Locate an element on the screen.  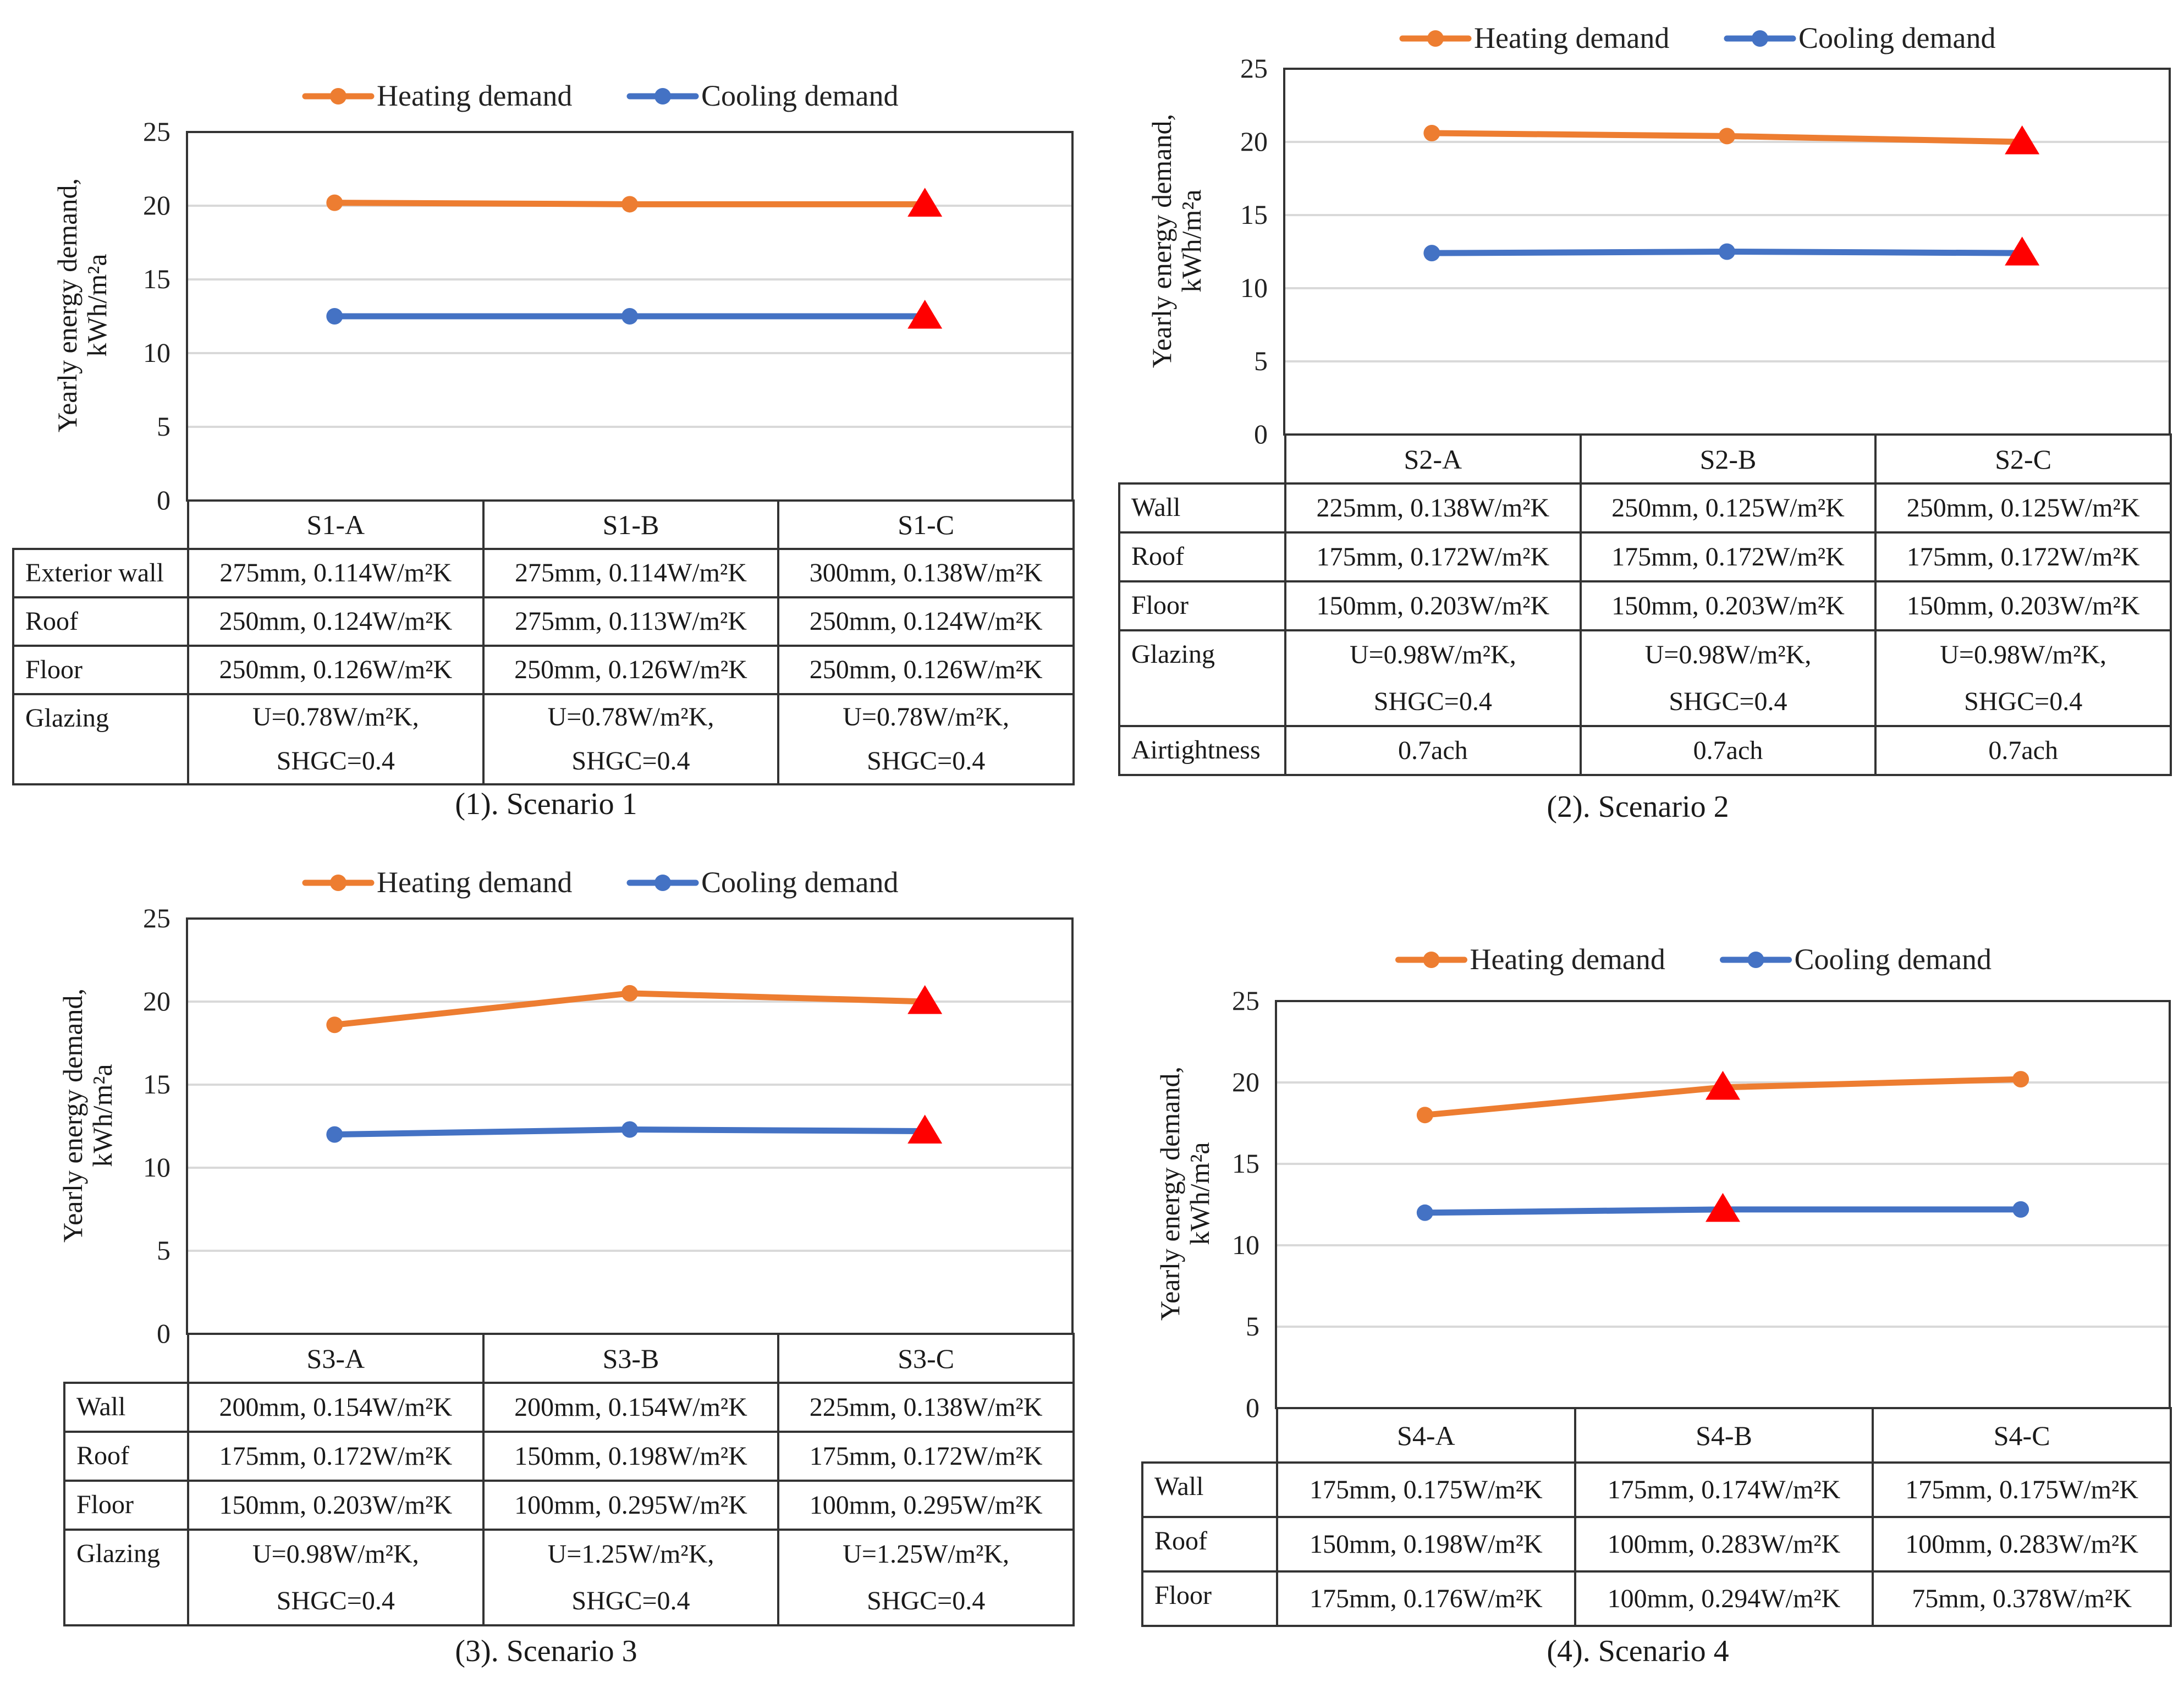
y-axis-label-line2: kWh/m²a is located at coordinates (1200, 1193).